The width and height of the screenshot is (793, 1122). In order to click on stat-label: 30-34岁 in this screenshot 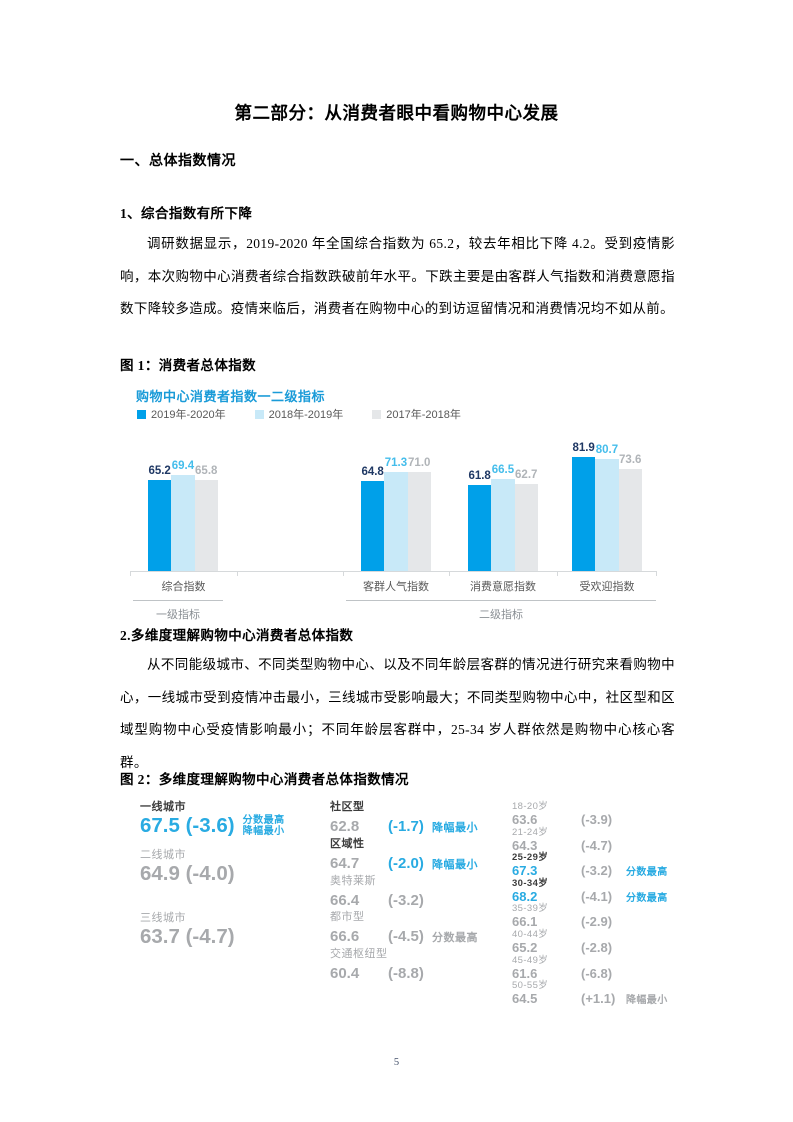, I will do `click(530, 883)`.